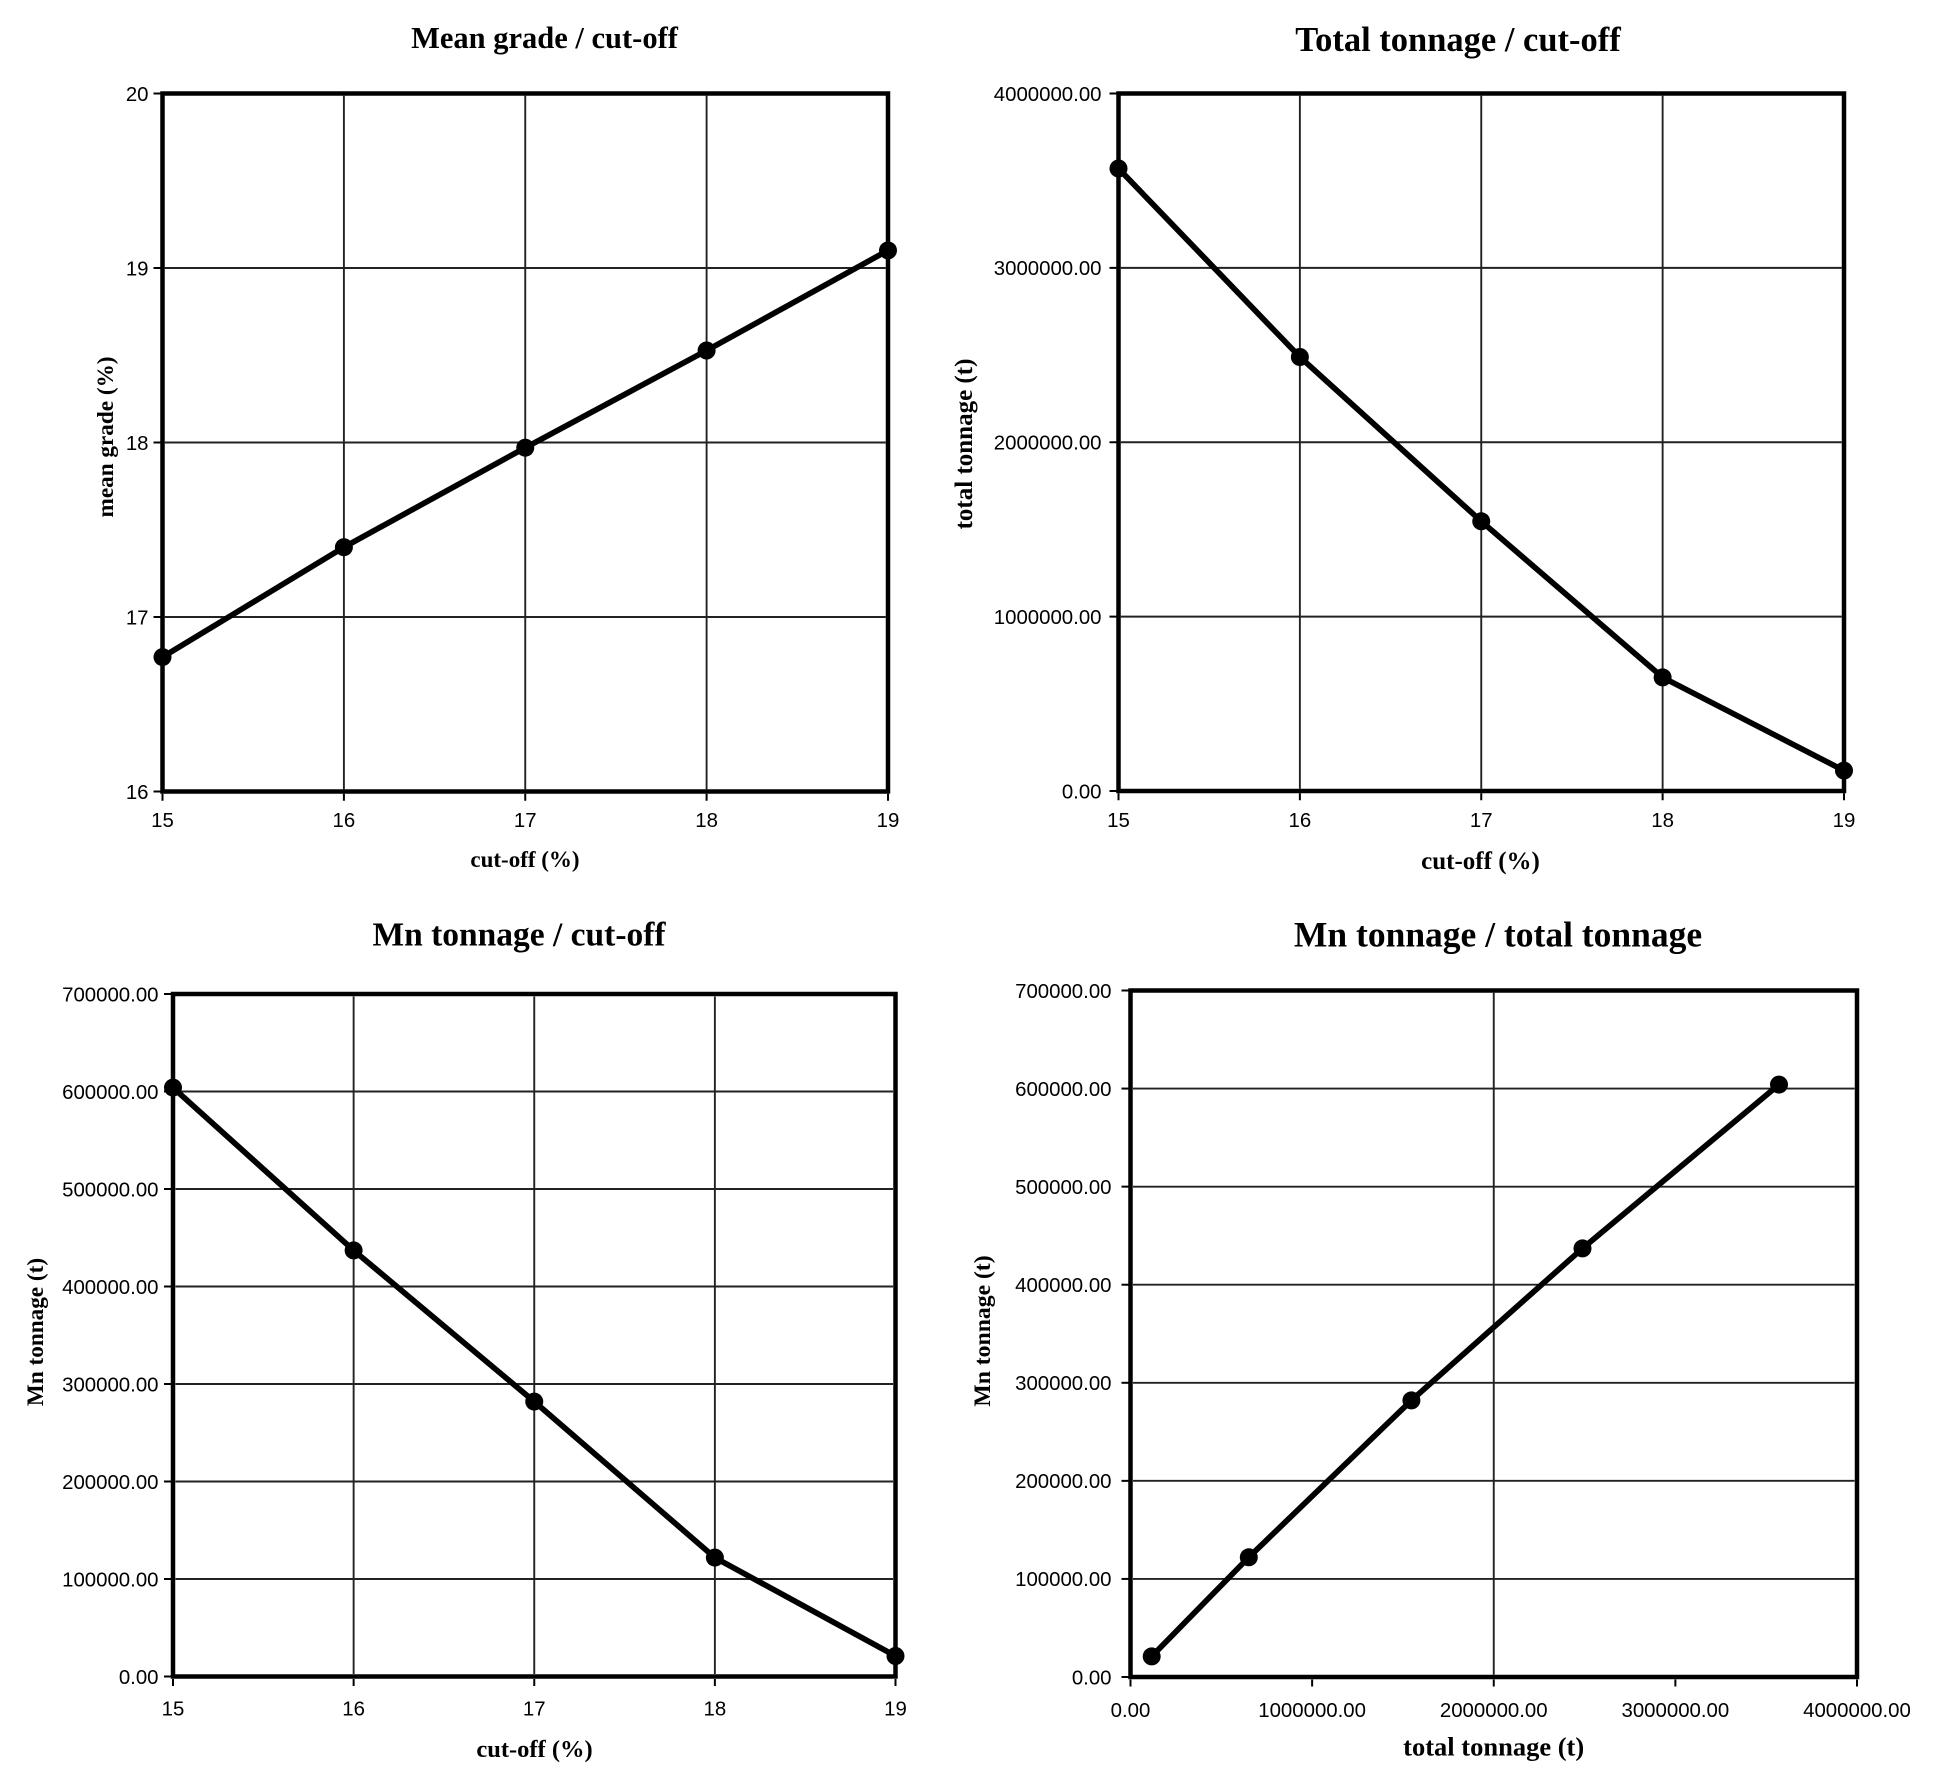 The width and height of the screenshot is (1941, 1777). Describe the element at coordinates (106, 437) in the screenshot. I see `svg-text: mean grade (%)` at that location.